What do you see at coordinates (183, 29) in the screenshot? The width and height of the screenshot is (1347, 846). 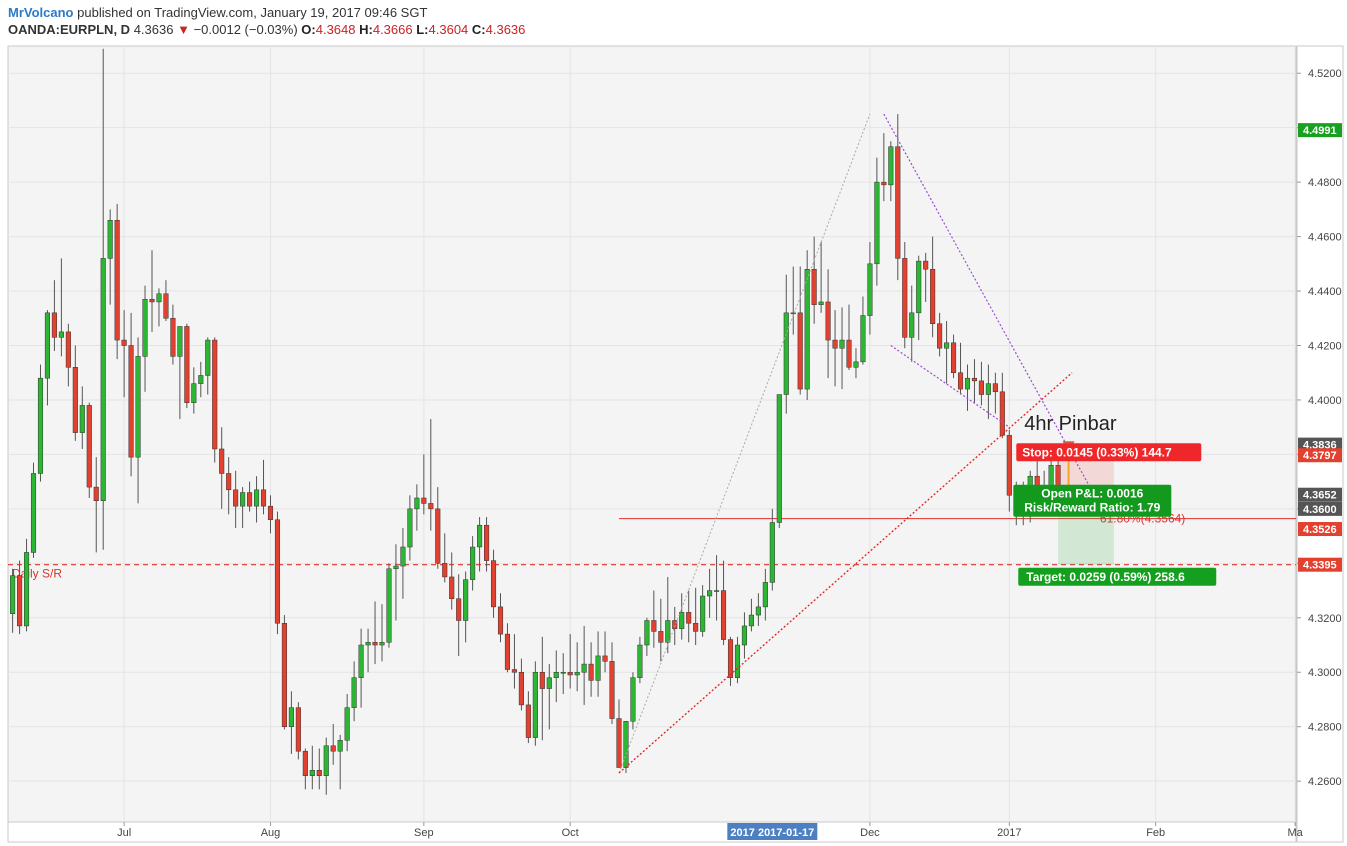 I see `down-arrow-icon: ▼` at bounding box center [183, 29].